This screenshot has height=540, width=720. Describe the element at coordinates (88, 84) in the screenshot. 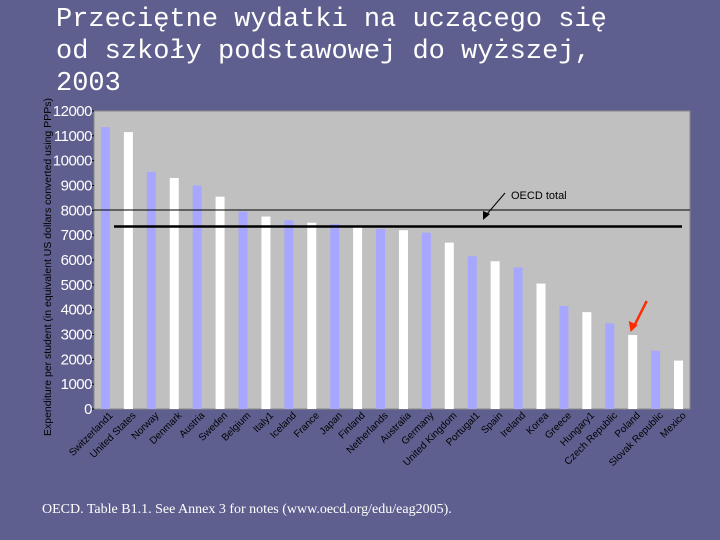

I see `title-line-3: 2003` at that location.